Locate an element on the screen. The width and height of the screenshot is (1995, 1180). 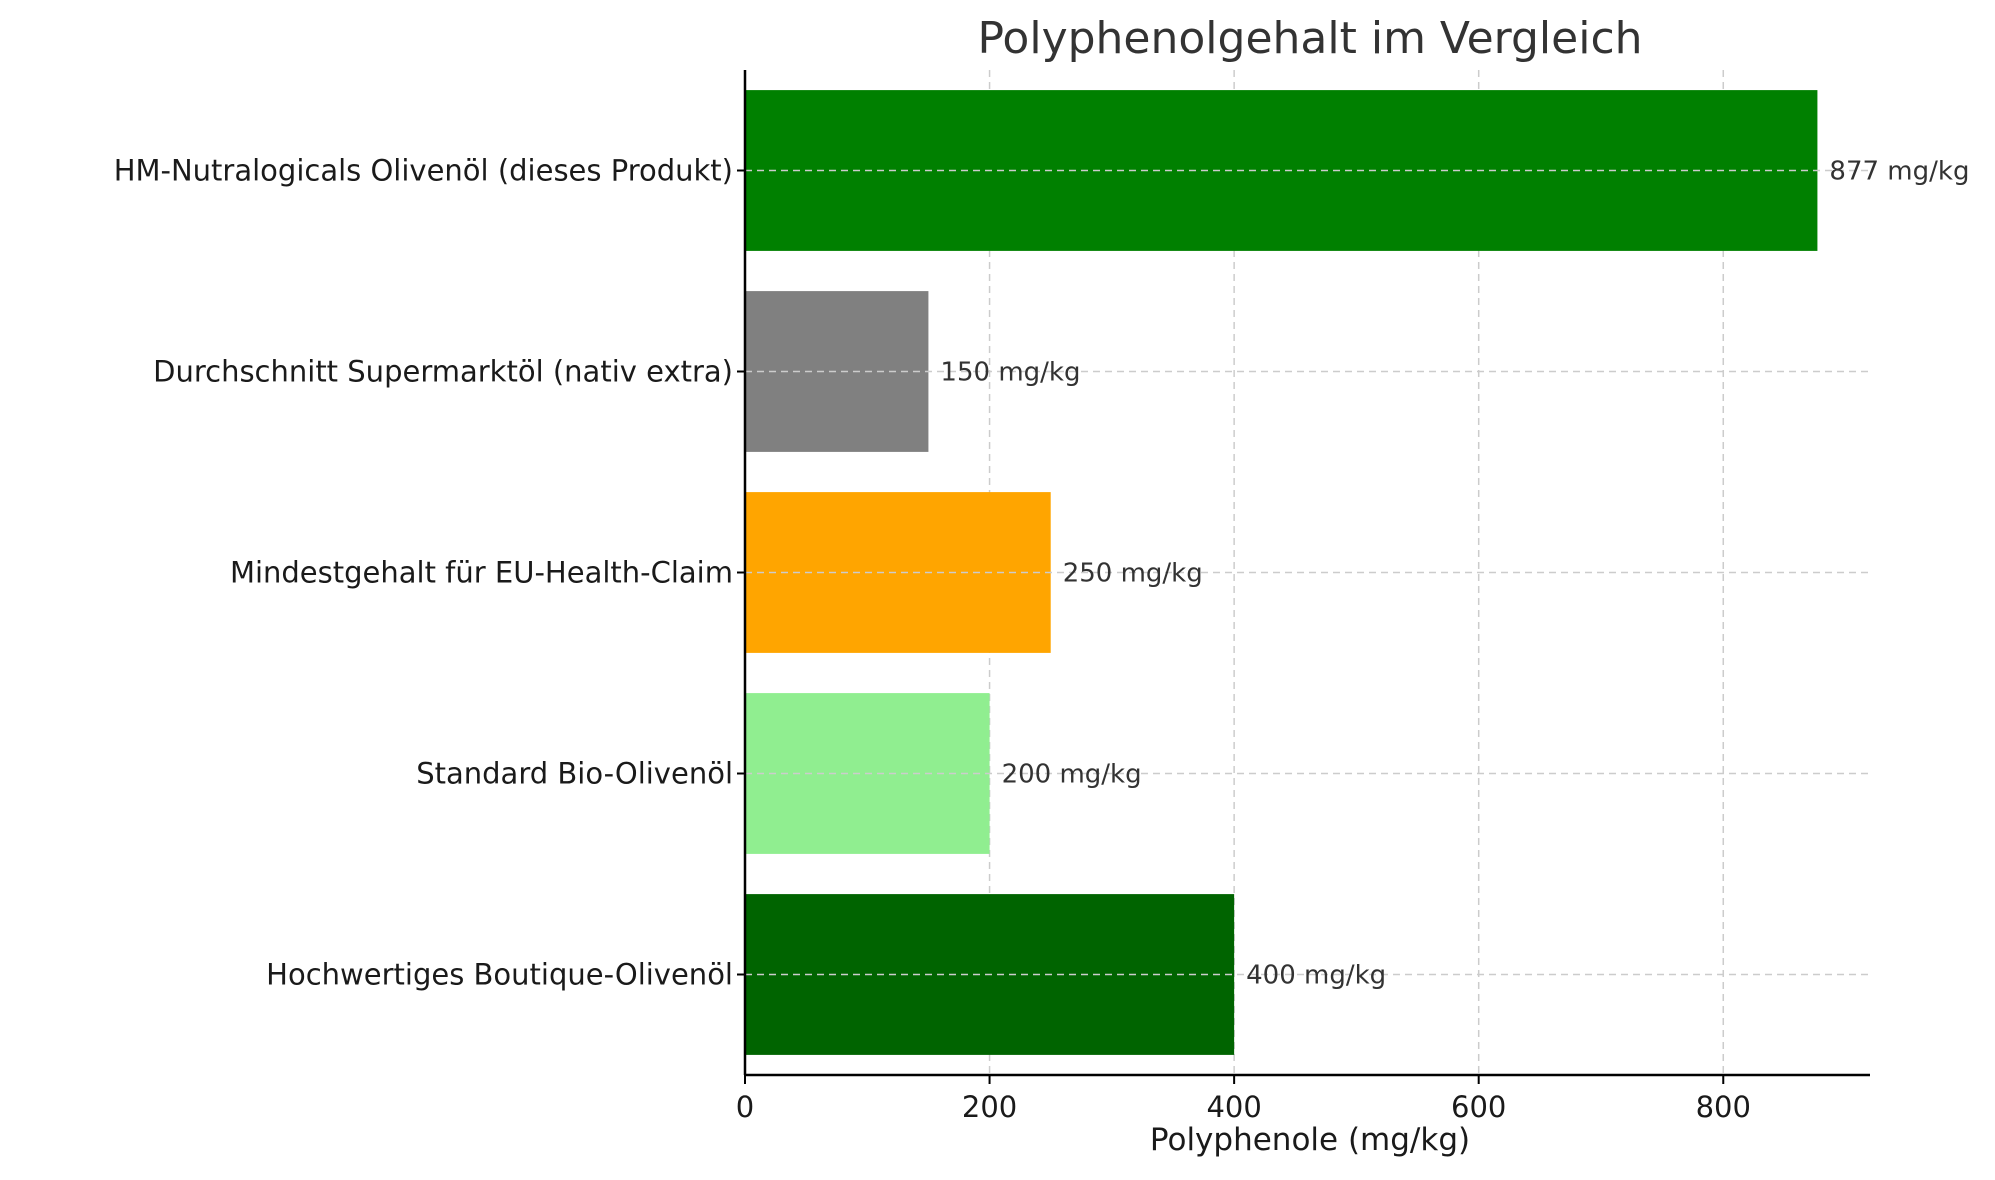
x-tick-label: 0 is located at coordinates (745, 1107).